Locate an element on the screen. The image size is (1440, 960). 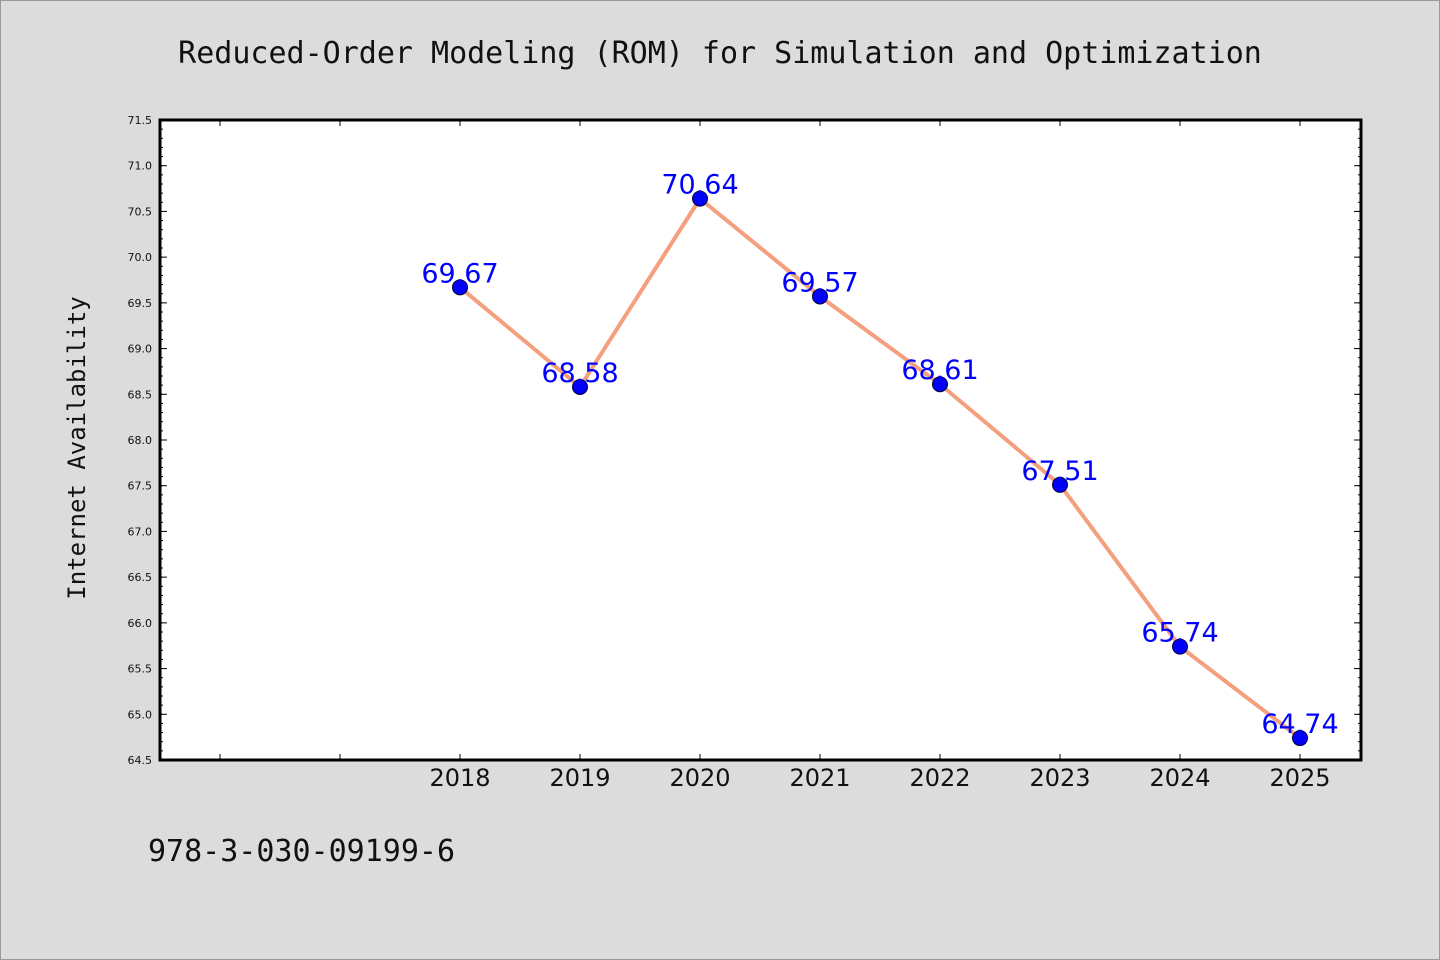
y-tick-label: 66.5 is located at coordinates (140, 577).